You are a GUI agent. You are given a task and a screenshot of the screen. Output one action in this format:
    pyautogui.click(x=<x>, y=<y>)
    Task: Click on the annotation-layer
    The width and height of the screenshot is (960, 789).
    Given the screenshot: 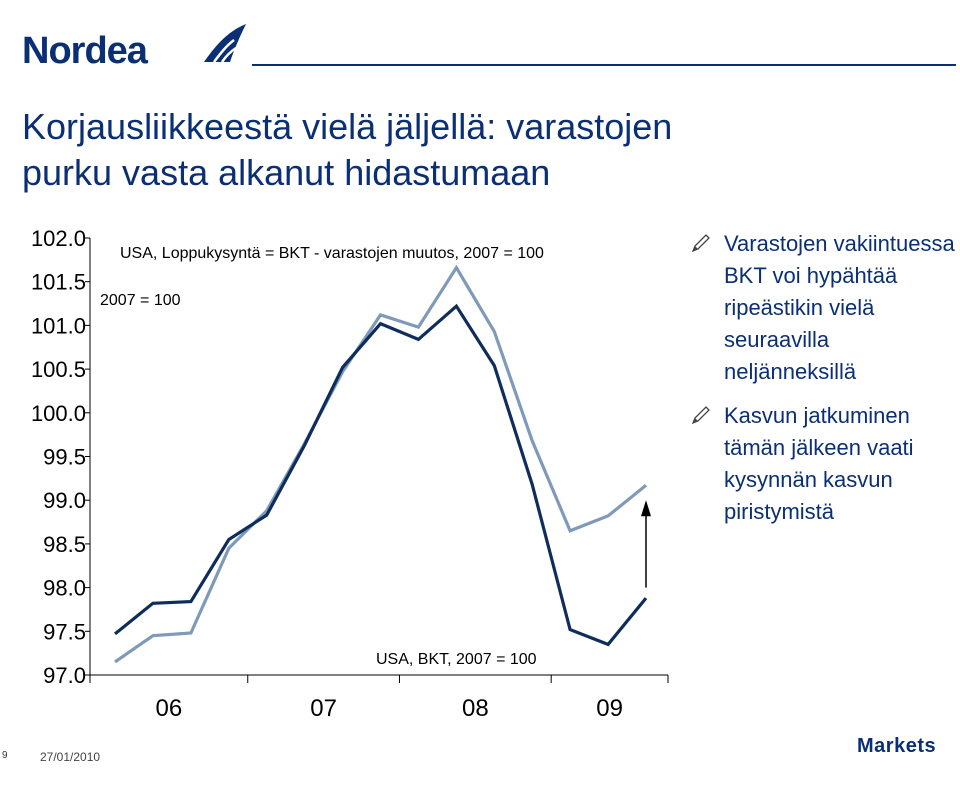 What is the action you would take?
    pyautogui.click(x=646, y=544)
    